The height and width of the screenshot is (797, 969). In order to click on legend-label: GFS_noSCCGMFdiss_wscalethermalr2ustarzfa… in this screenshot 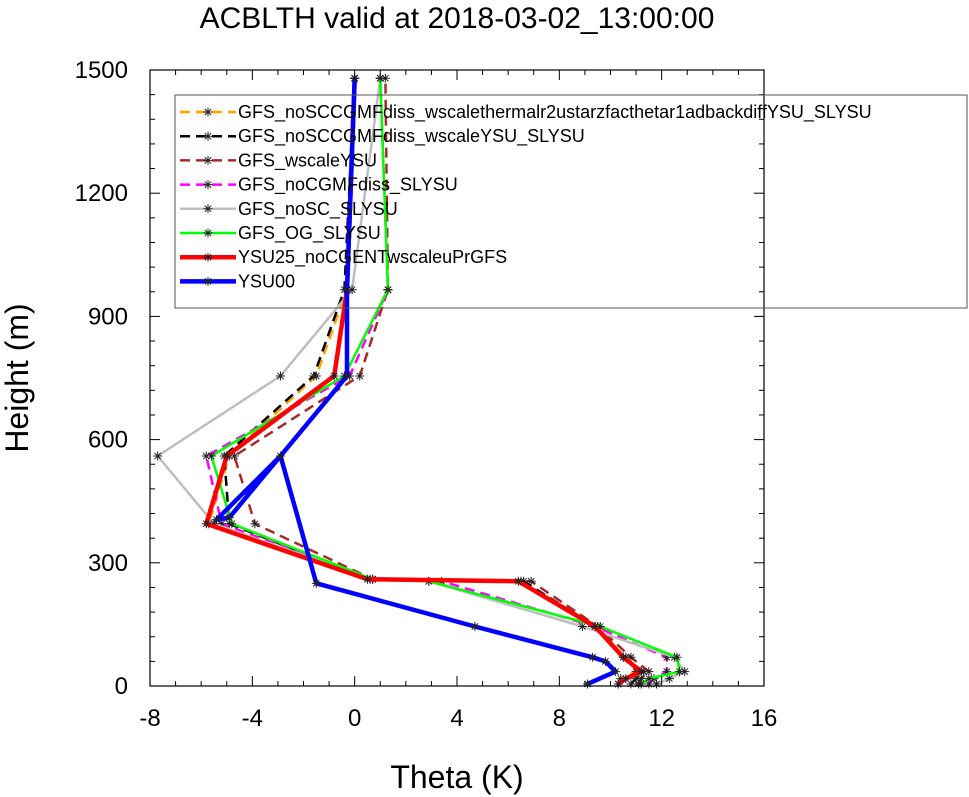, I will do `click(555, 112)`.